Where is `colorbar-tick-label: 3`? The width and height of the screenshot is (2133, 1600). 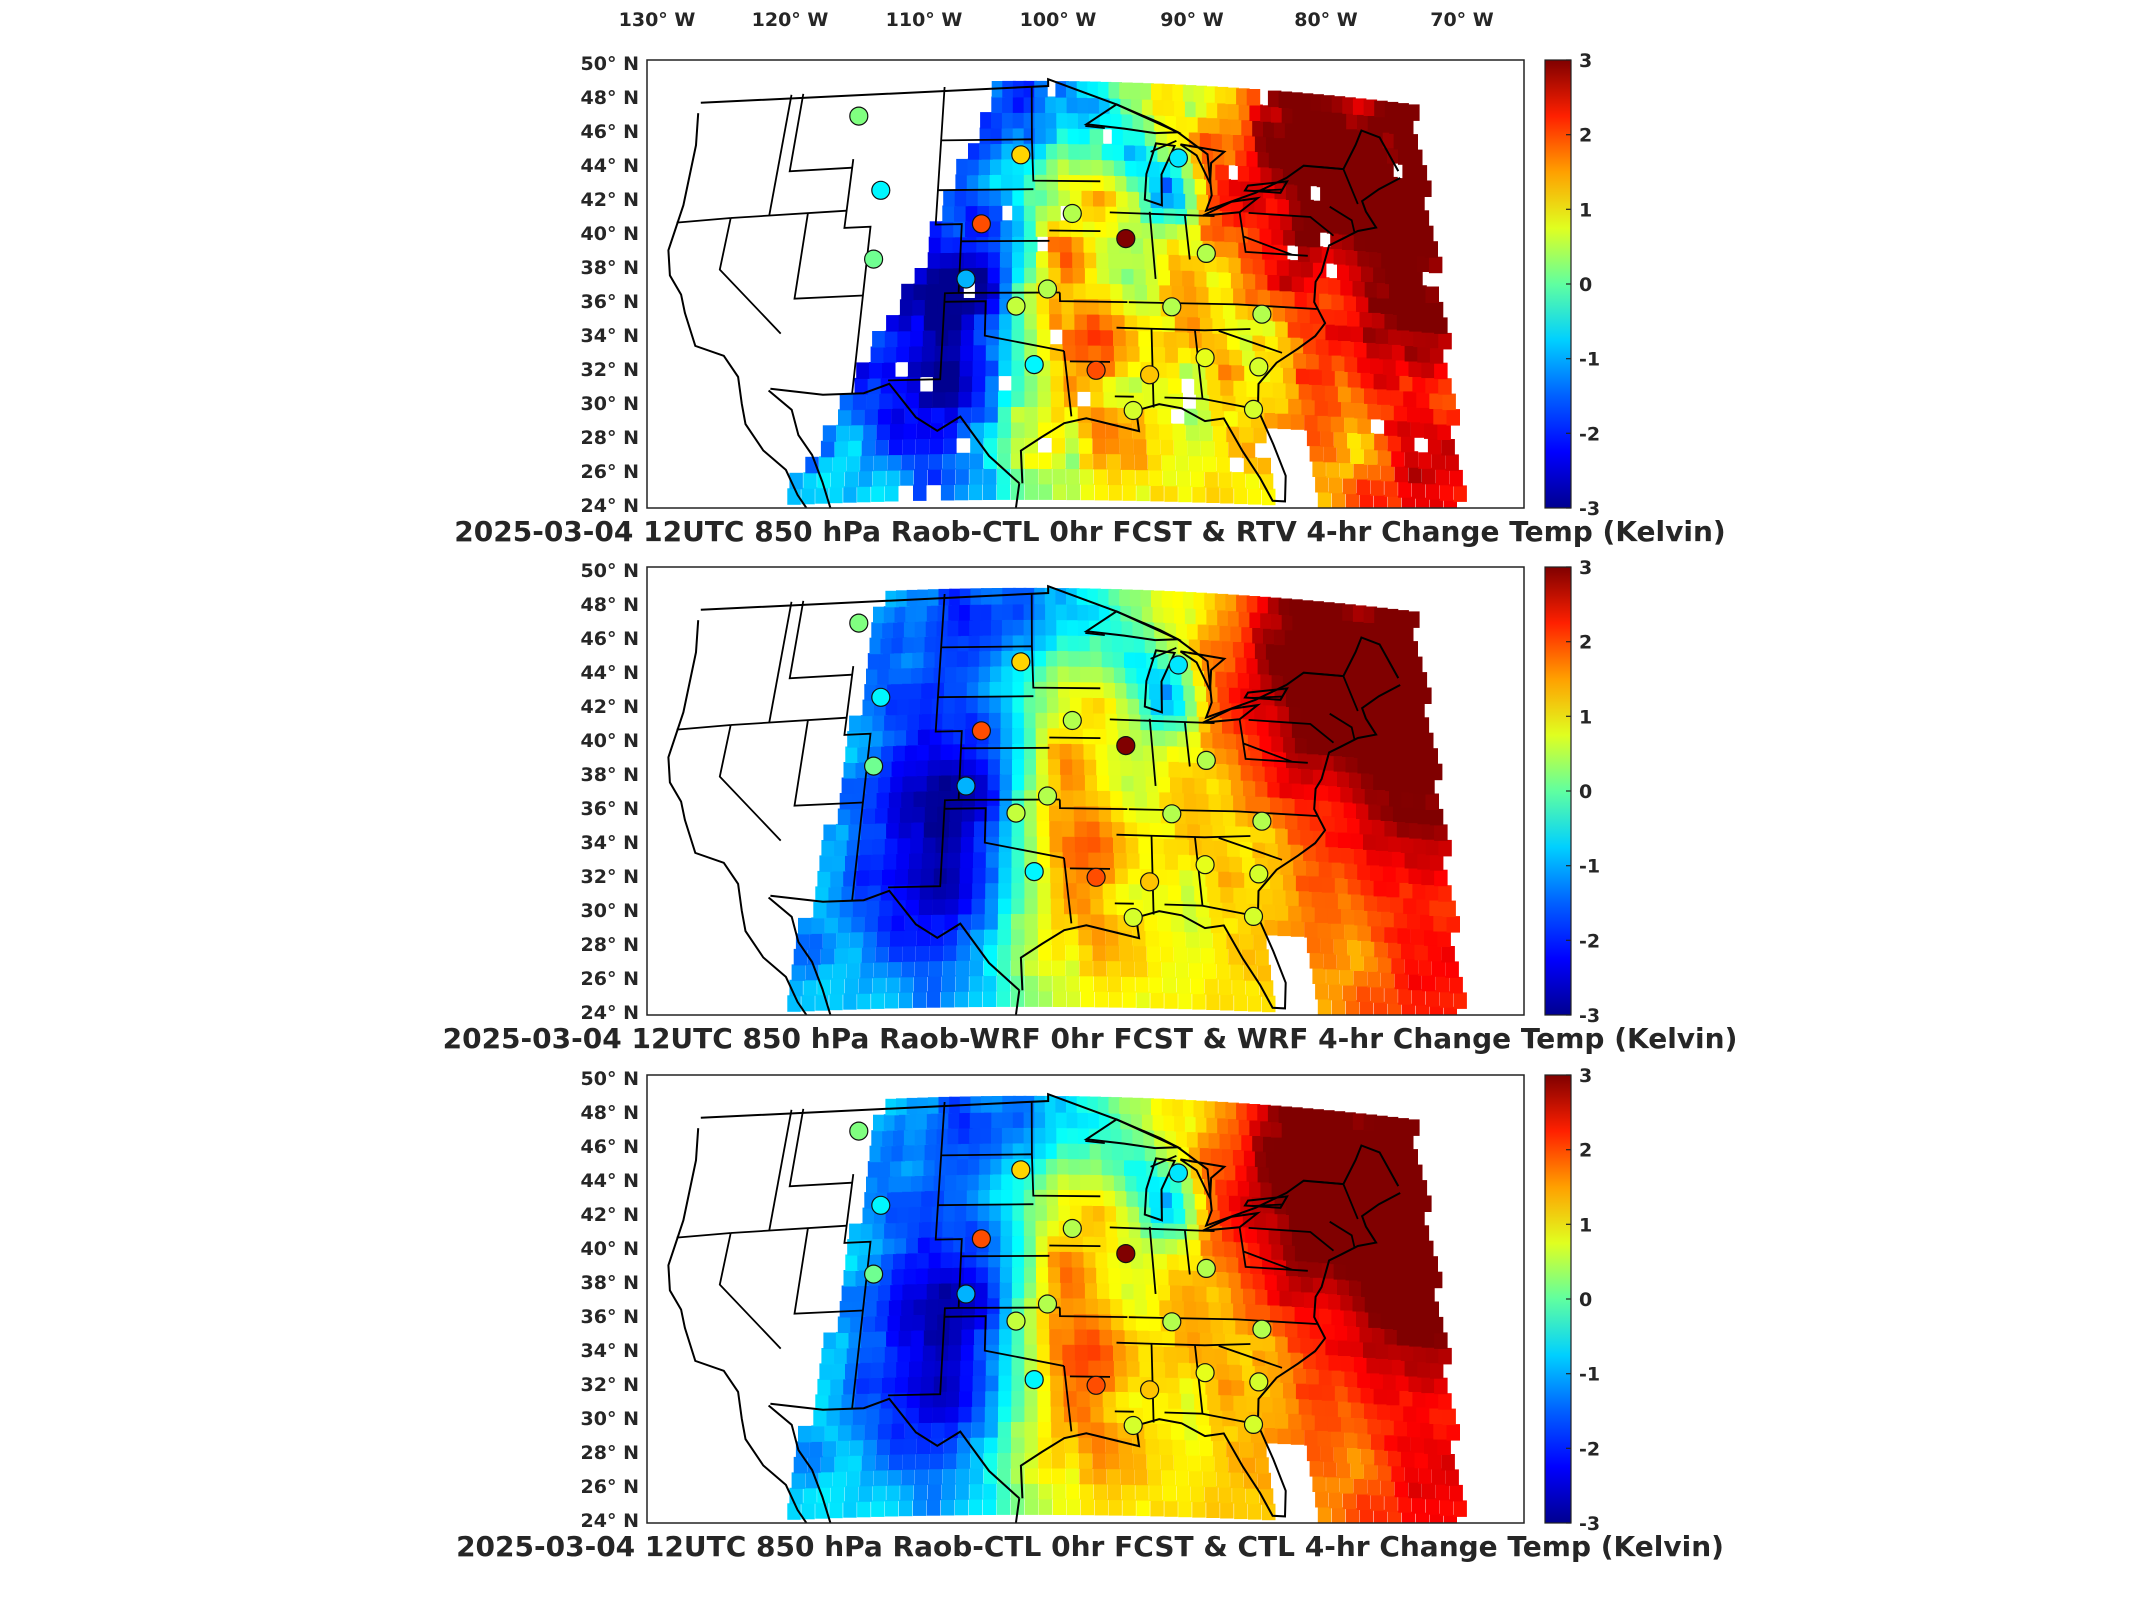 colorbar-tick-label: 3 is located at coordinates (1585, 61).